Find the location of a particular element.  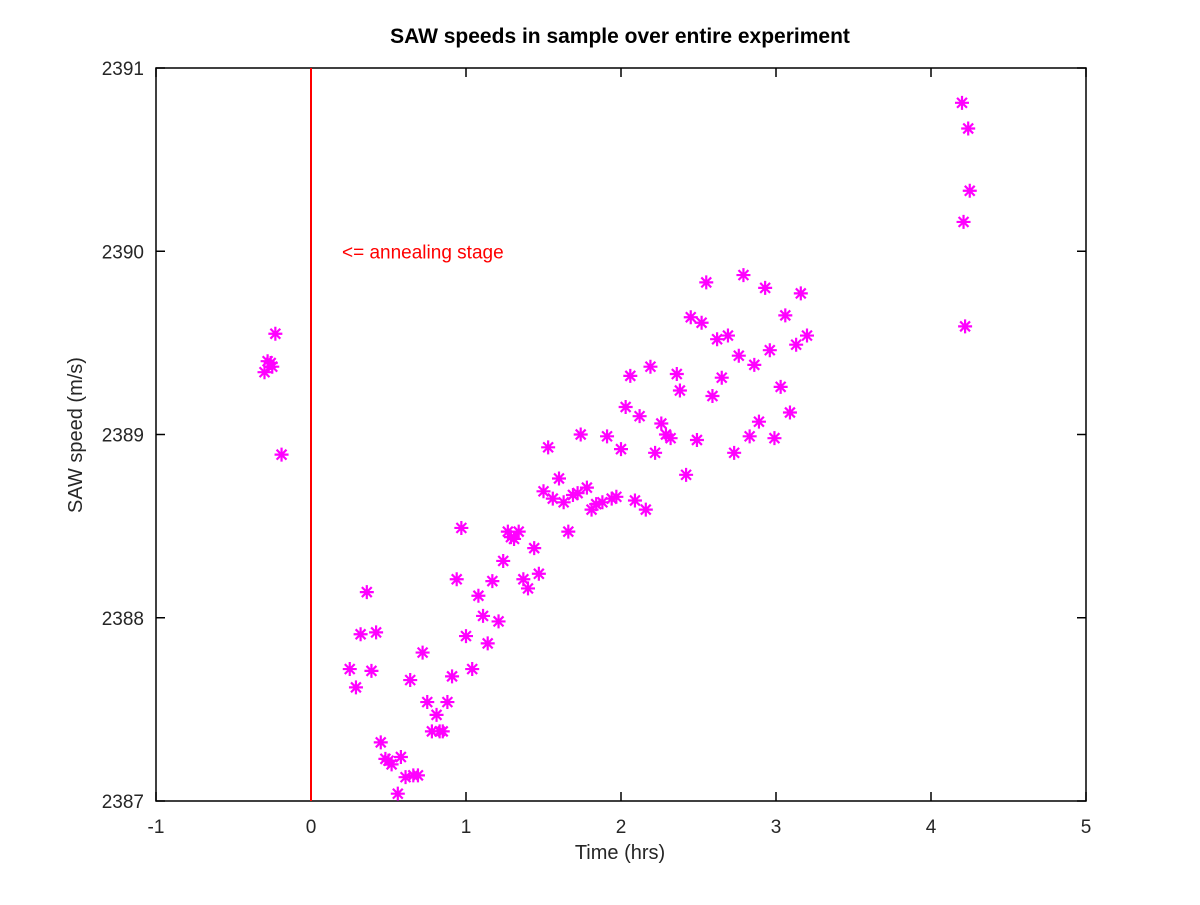

x-tick-label: 1 is located at coordinates (466, 827).